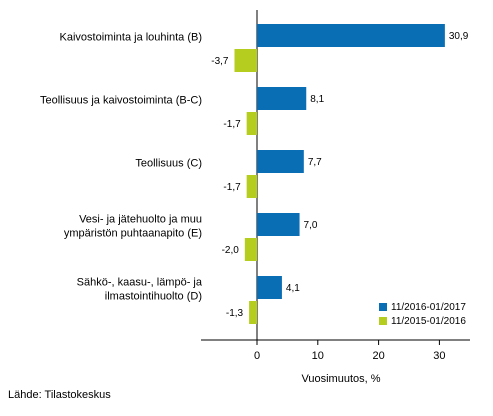  I want to click on category-label: Kaivostoiminta ja louhinta (B), so click(131, 38).